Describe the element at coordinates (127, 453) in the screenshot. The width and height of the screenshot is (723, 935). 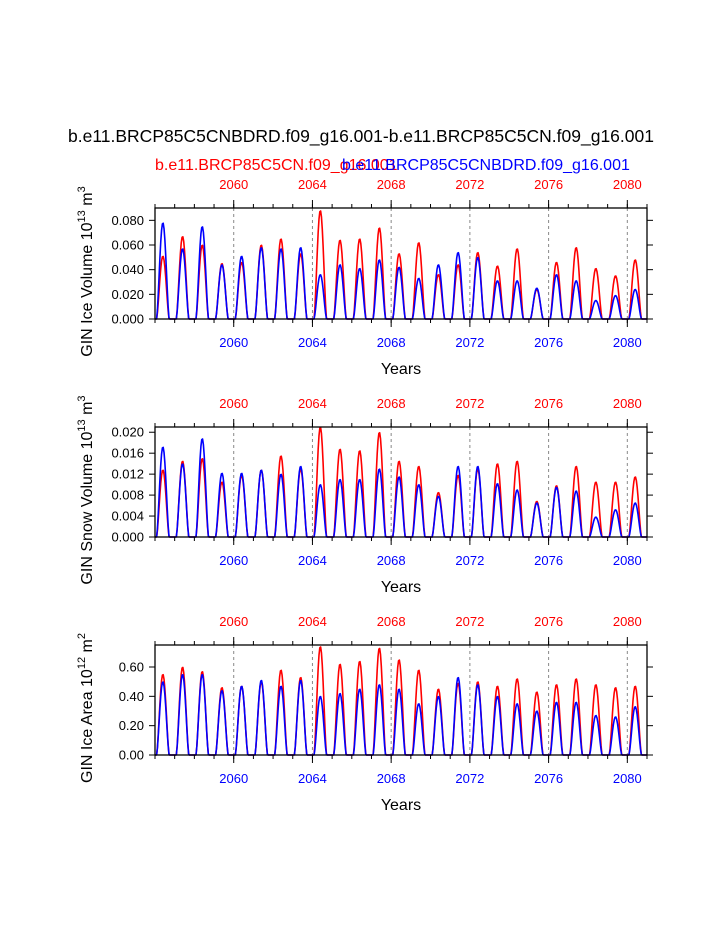
I see `y-tick-label: 0.016` at that location.